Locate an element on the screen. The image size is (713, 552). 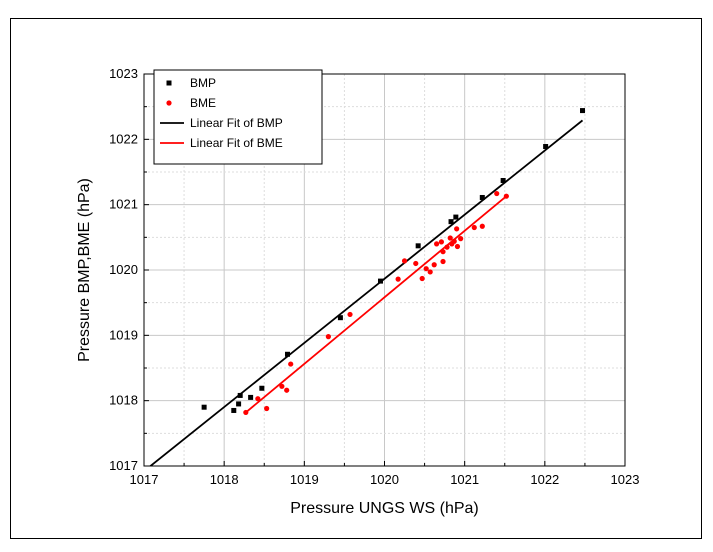
x-axis-title: Pressure UNGS WS (hPa) is located at coordinates (384, 508).